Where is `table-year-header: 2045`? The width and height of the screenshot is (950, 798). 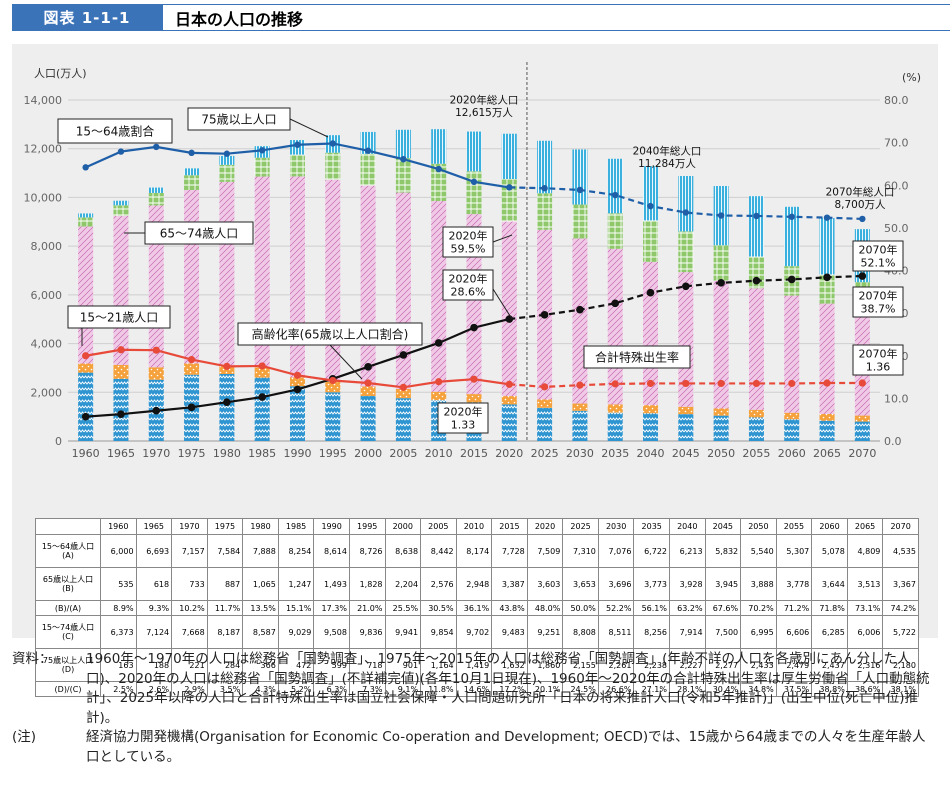
table-year-header: 2045 is located at coordinates (723, 526).